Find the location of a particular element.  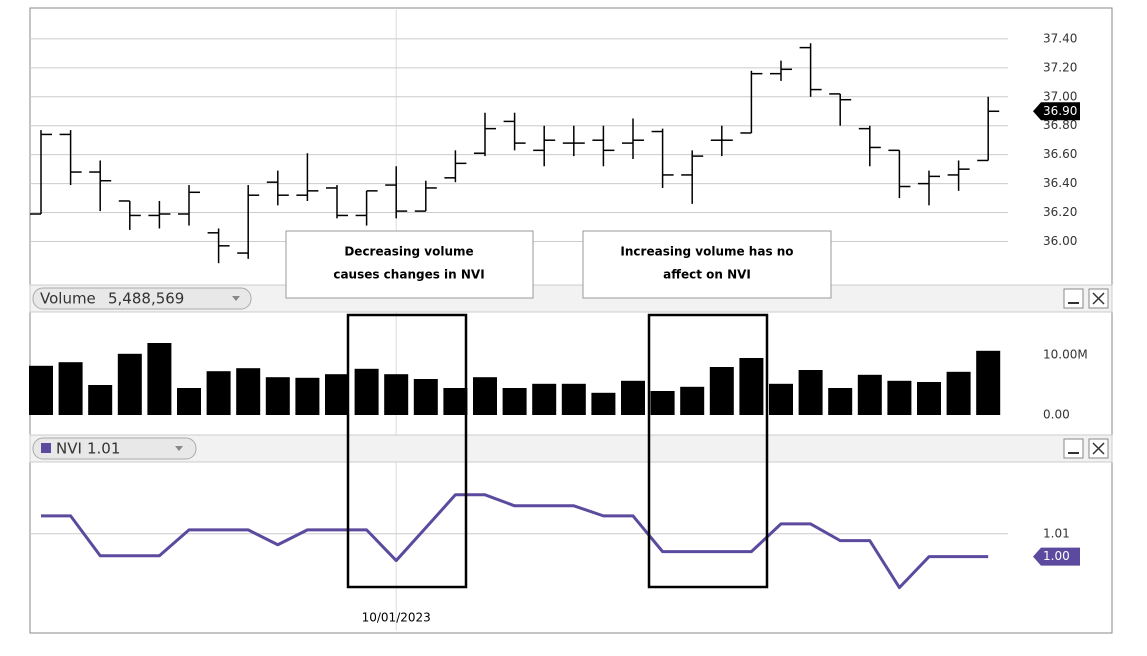

y-tick-label: 36.20 is located at coordinates (1060, 212).